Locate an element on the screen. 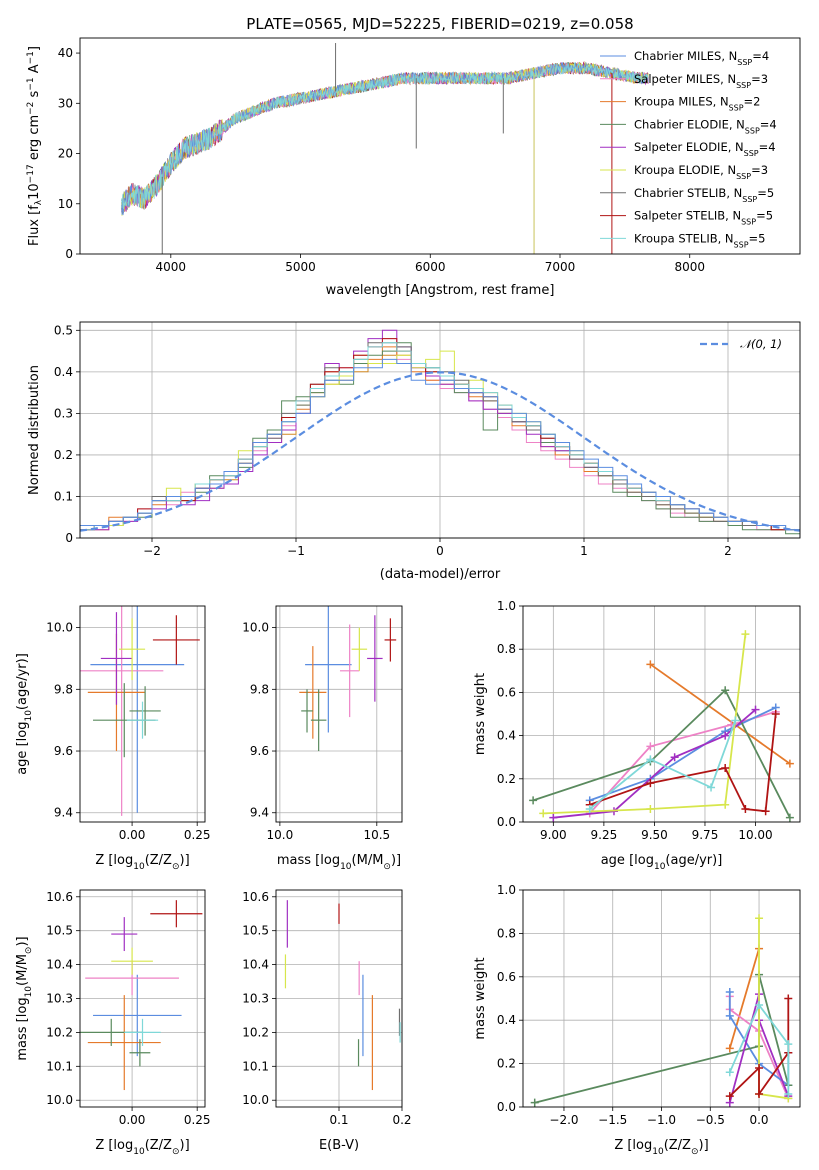 This screenshot has width=819, height=1170. x-tick-label: 8000 is located at coordinates (689, 267).